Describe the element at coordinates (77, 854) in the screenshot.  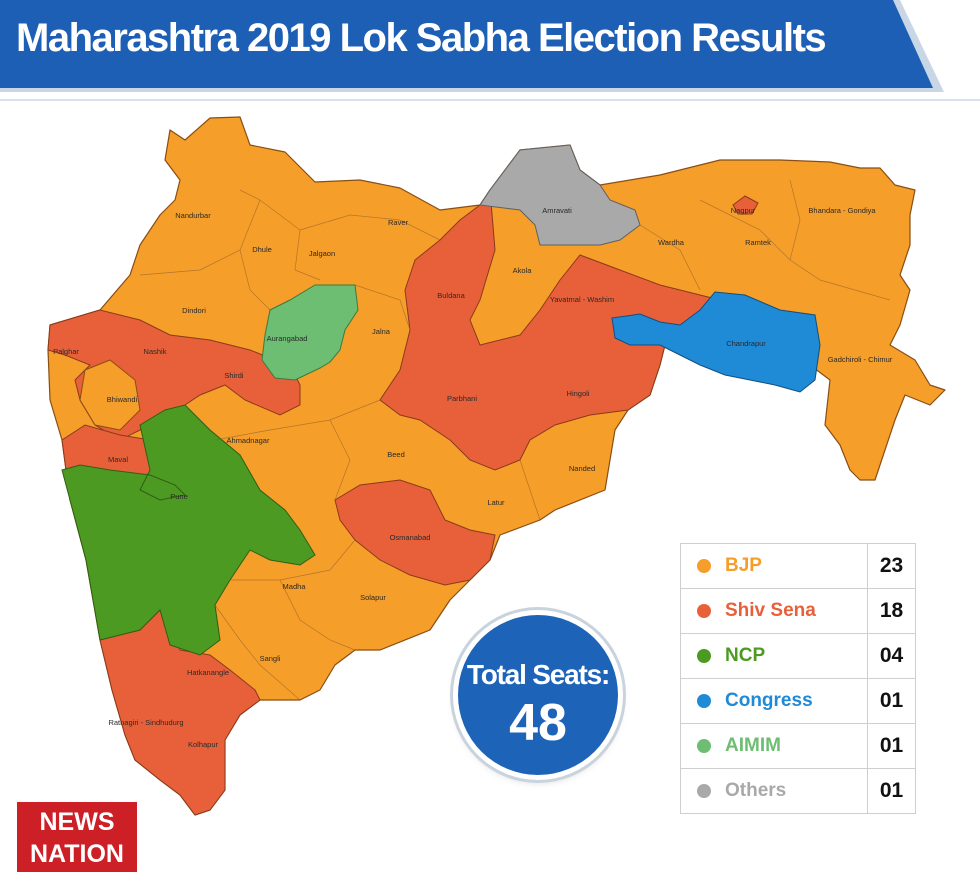
I see `logo-line-2: NATION` at that location.